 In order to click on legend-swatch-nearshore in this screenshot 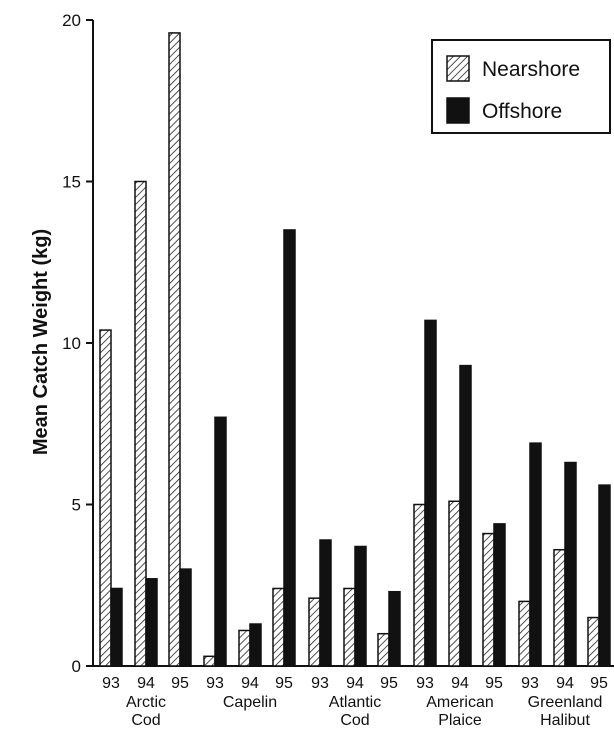, I will do `click(458, 68)`.